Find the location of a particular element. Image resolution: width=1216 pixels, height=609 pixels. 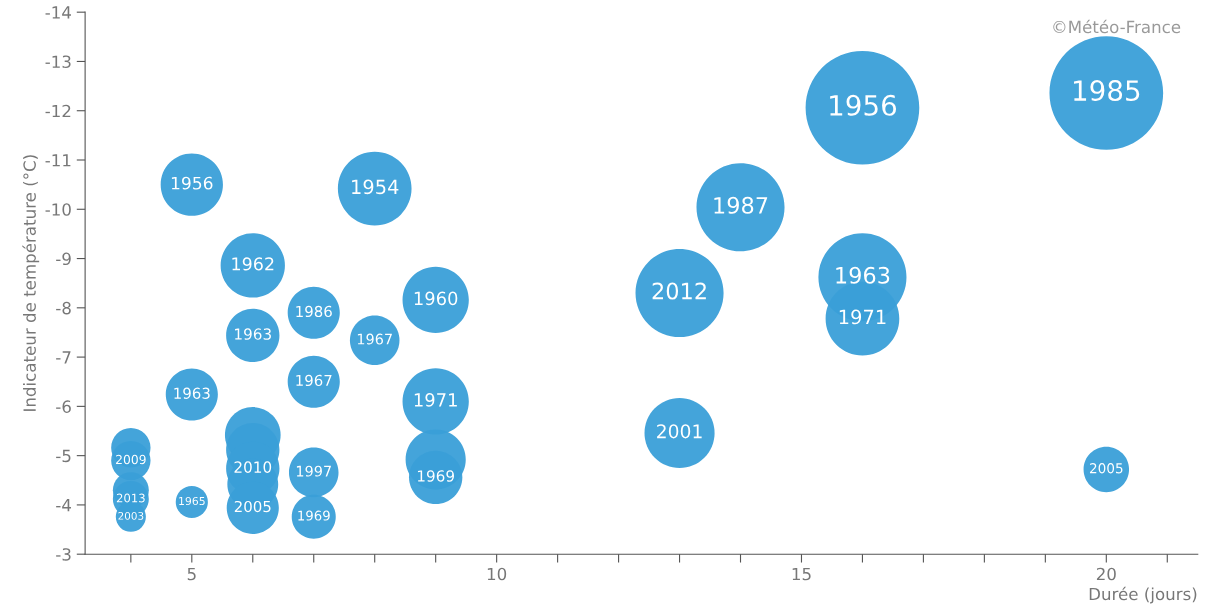

annotation: 1985 is located at coordinates (1107, 91).